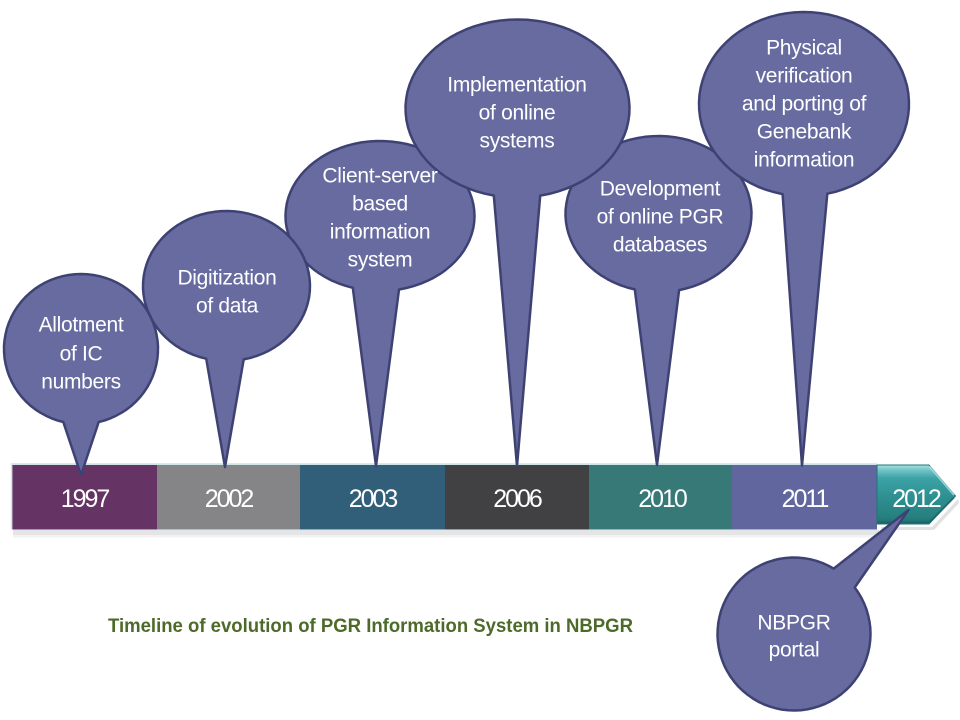  I want to click on svg-text: Allotment, so click(81, 325).